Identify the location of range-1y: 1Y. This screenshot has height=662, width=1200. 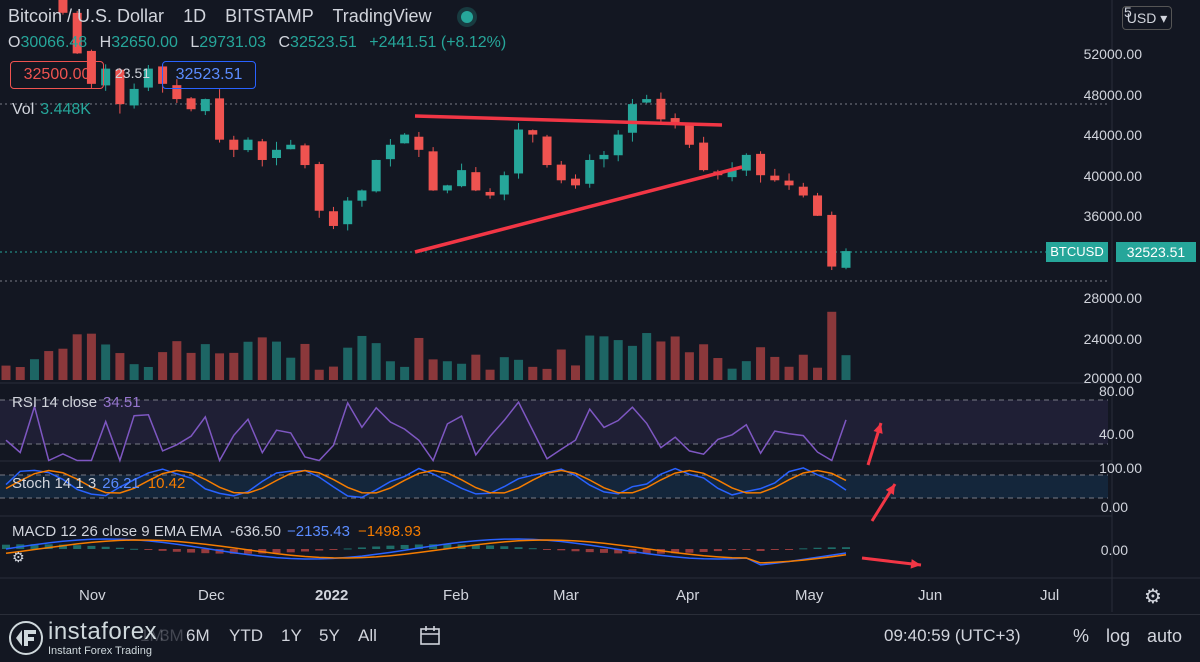
(291, 635).